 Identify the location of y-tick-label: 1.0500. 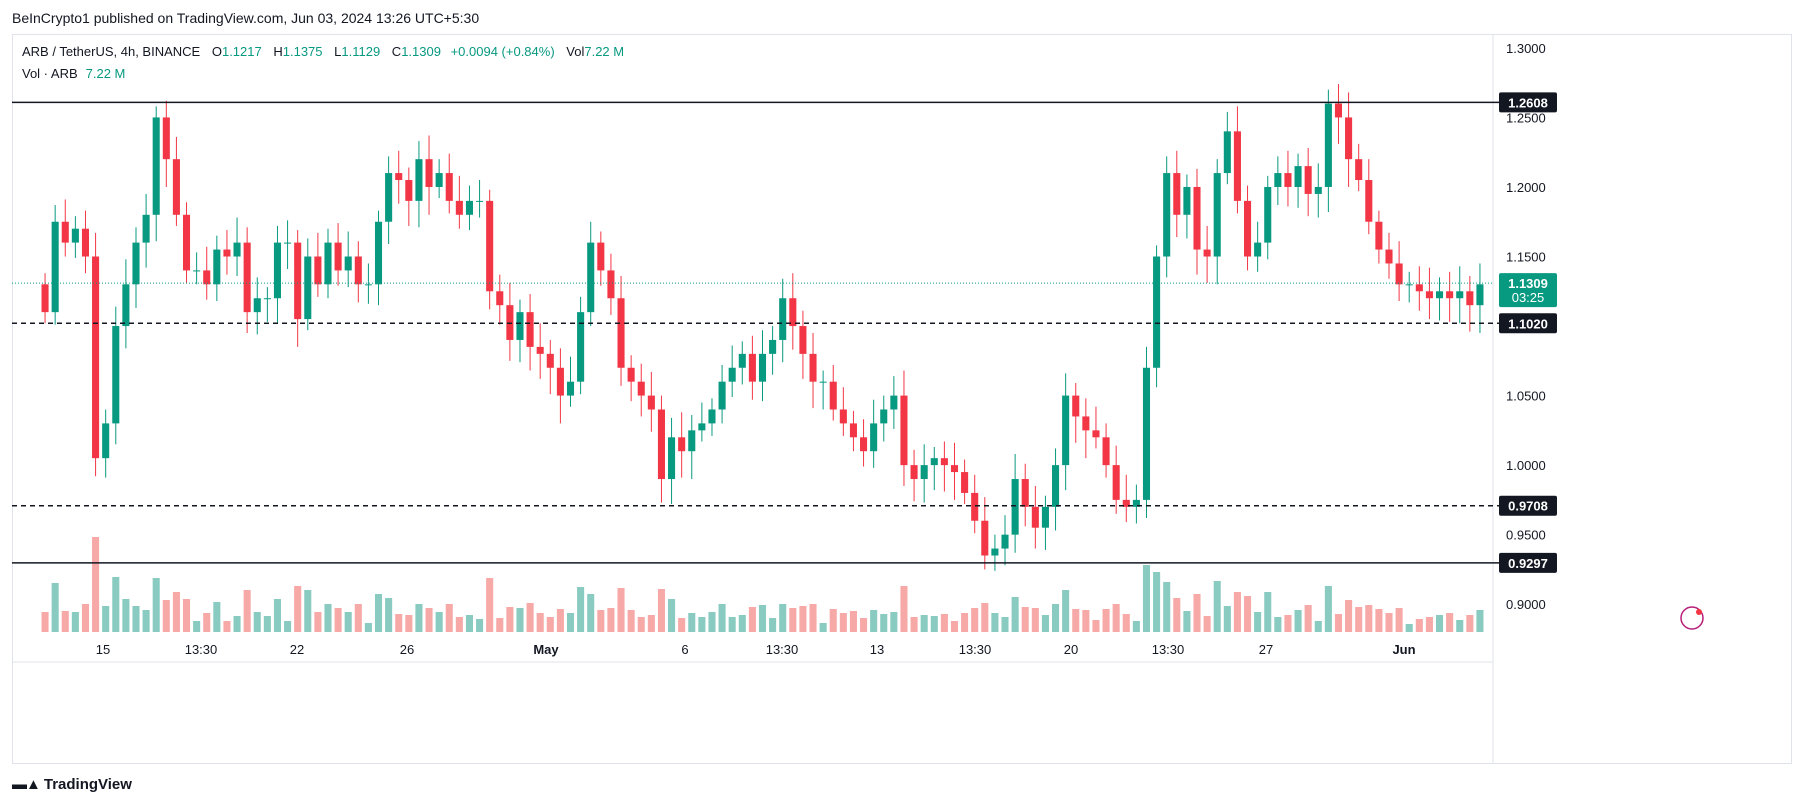
(1526, 396).